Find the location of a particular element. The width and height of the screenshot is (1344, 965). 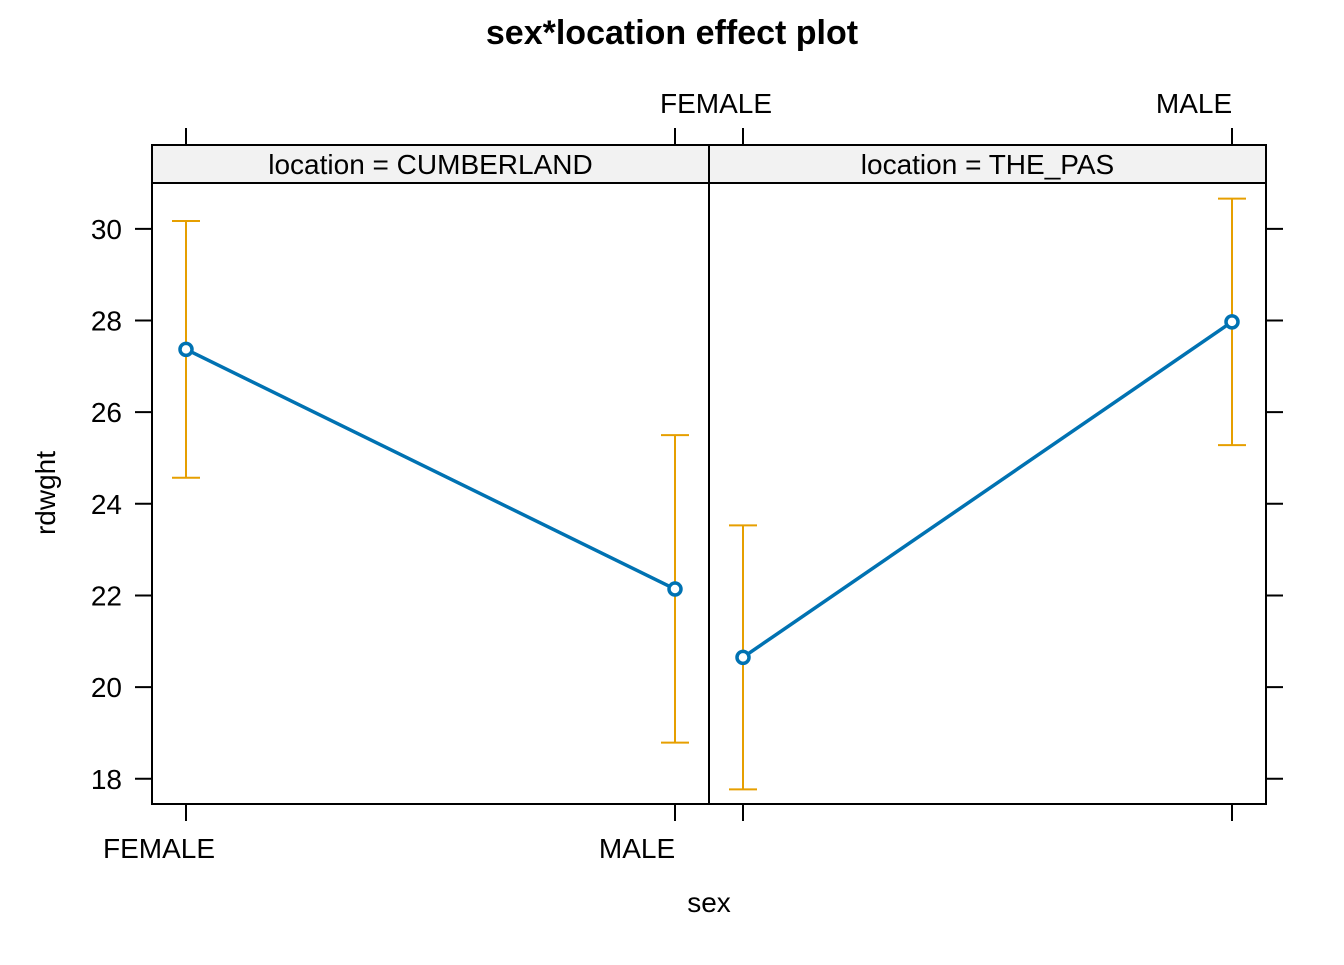

y-tick-label: 30 is located at coordinates (106, 229).